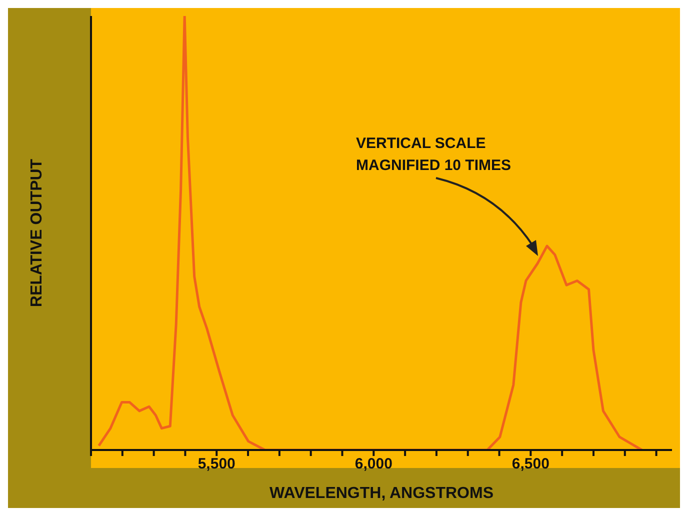 This screenshot has width=688, height=517. I want to click on y-axis-title: RELATIVE OUTPUT, so click(37, 233).